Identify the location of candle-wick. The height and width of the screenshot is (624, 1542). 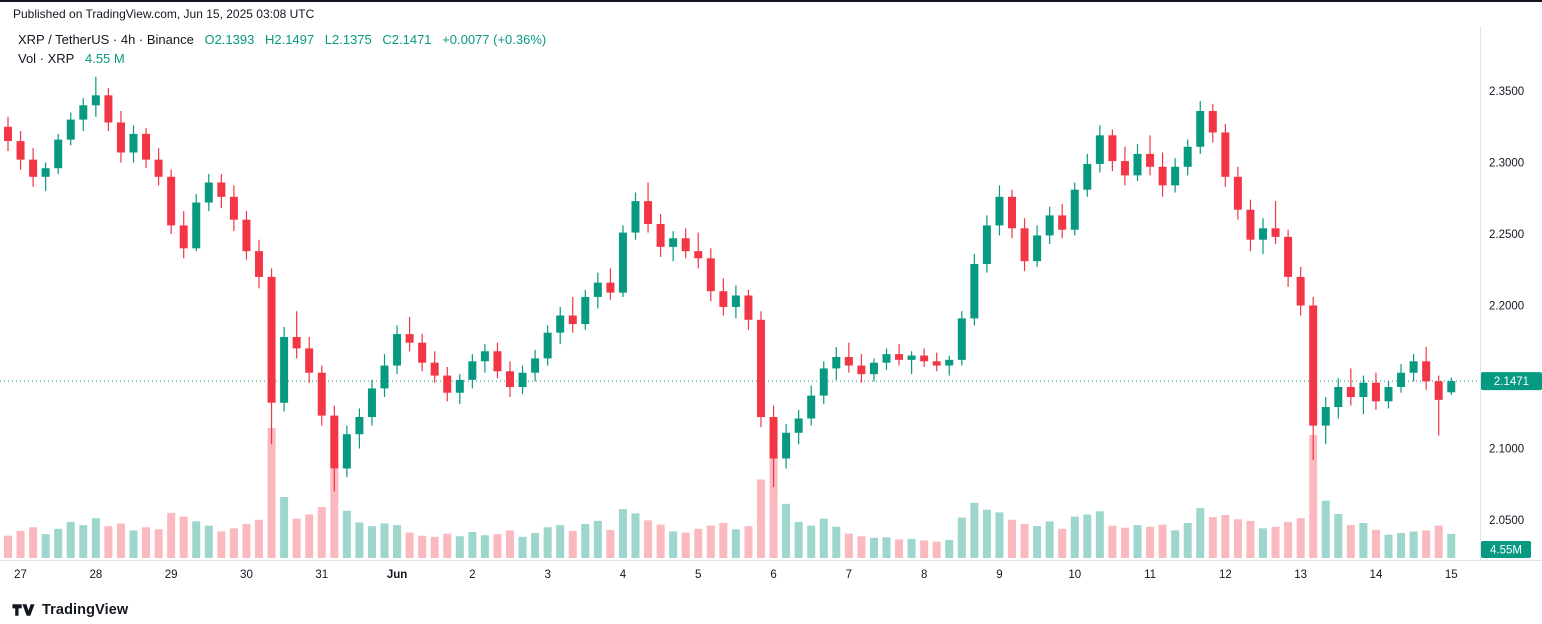
(698, 250).